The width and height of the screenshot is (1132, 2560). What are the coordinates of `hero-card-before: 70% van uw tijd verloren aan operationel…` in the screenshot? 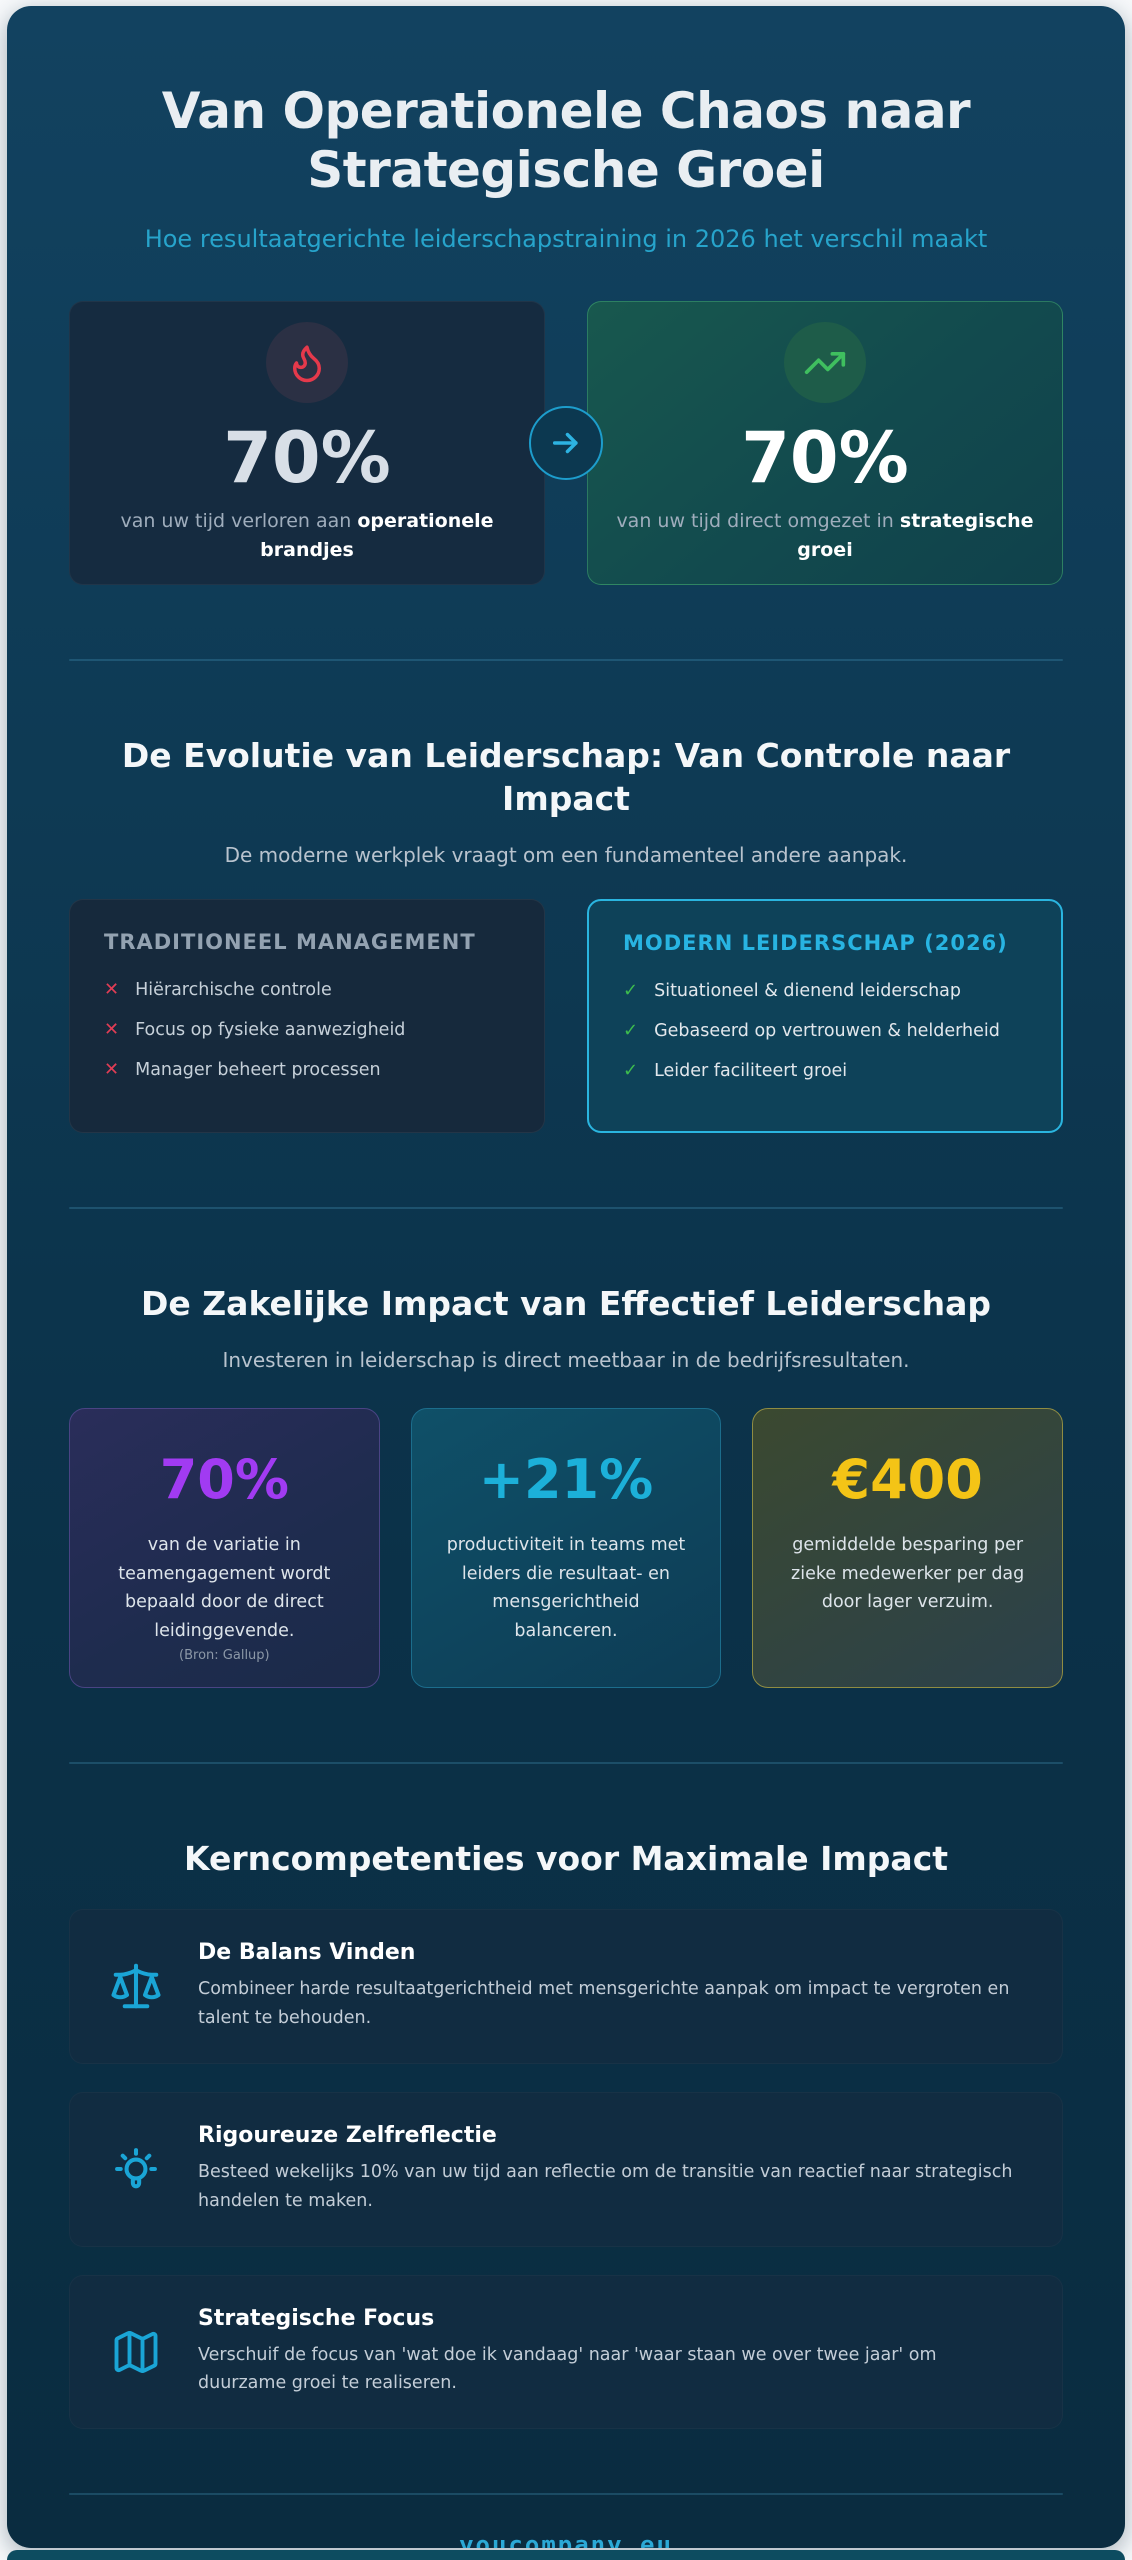 It's located at (307, 443).